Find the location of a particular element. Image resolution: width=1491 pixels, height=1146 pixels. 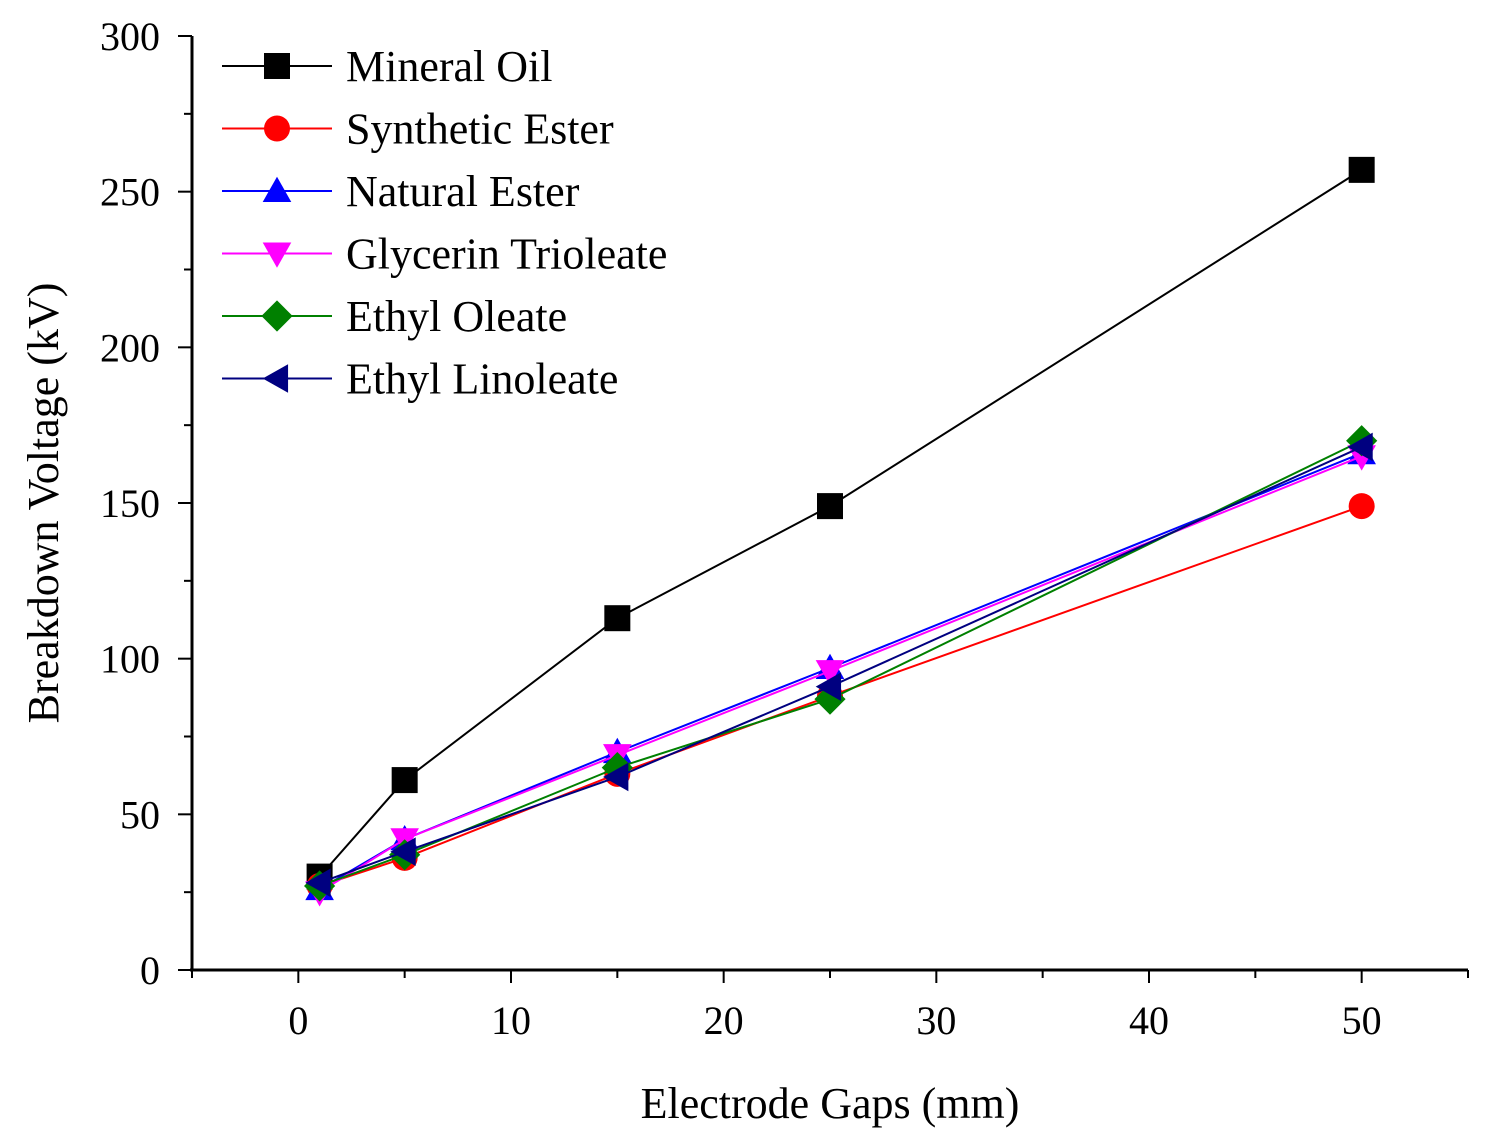

y-ticks: 0 50 100 150 200 250 300 is located at coordinates (146, 503).